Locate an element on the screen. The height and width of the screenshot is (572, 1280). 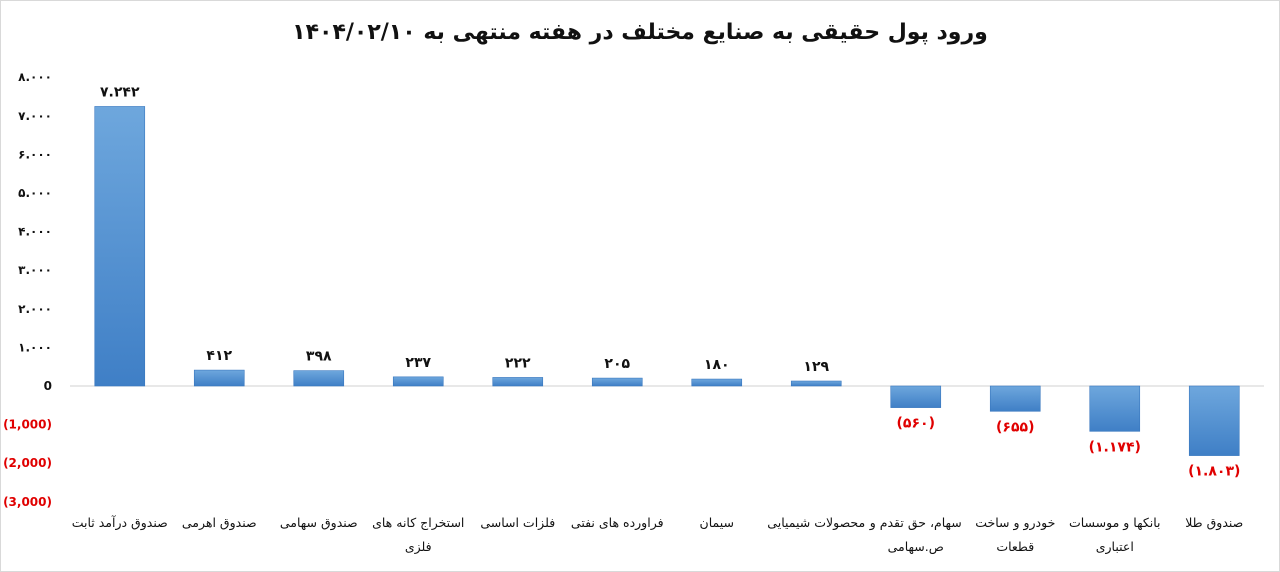
y-tick-label: ۶.۰۰۰ is located at coordinates (35, 154).